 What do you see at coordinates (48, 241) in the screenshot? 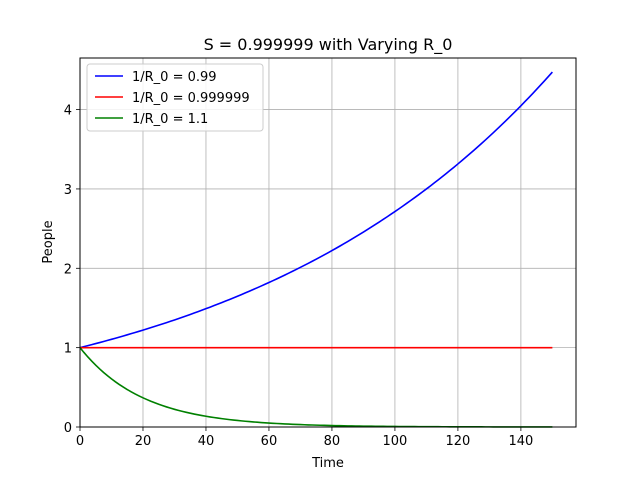
I see `y-axis-label: People` at bounding box center [48, 241].